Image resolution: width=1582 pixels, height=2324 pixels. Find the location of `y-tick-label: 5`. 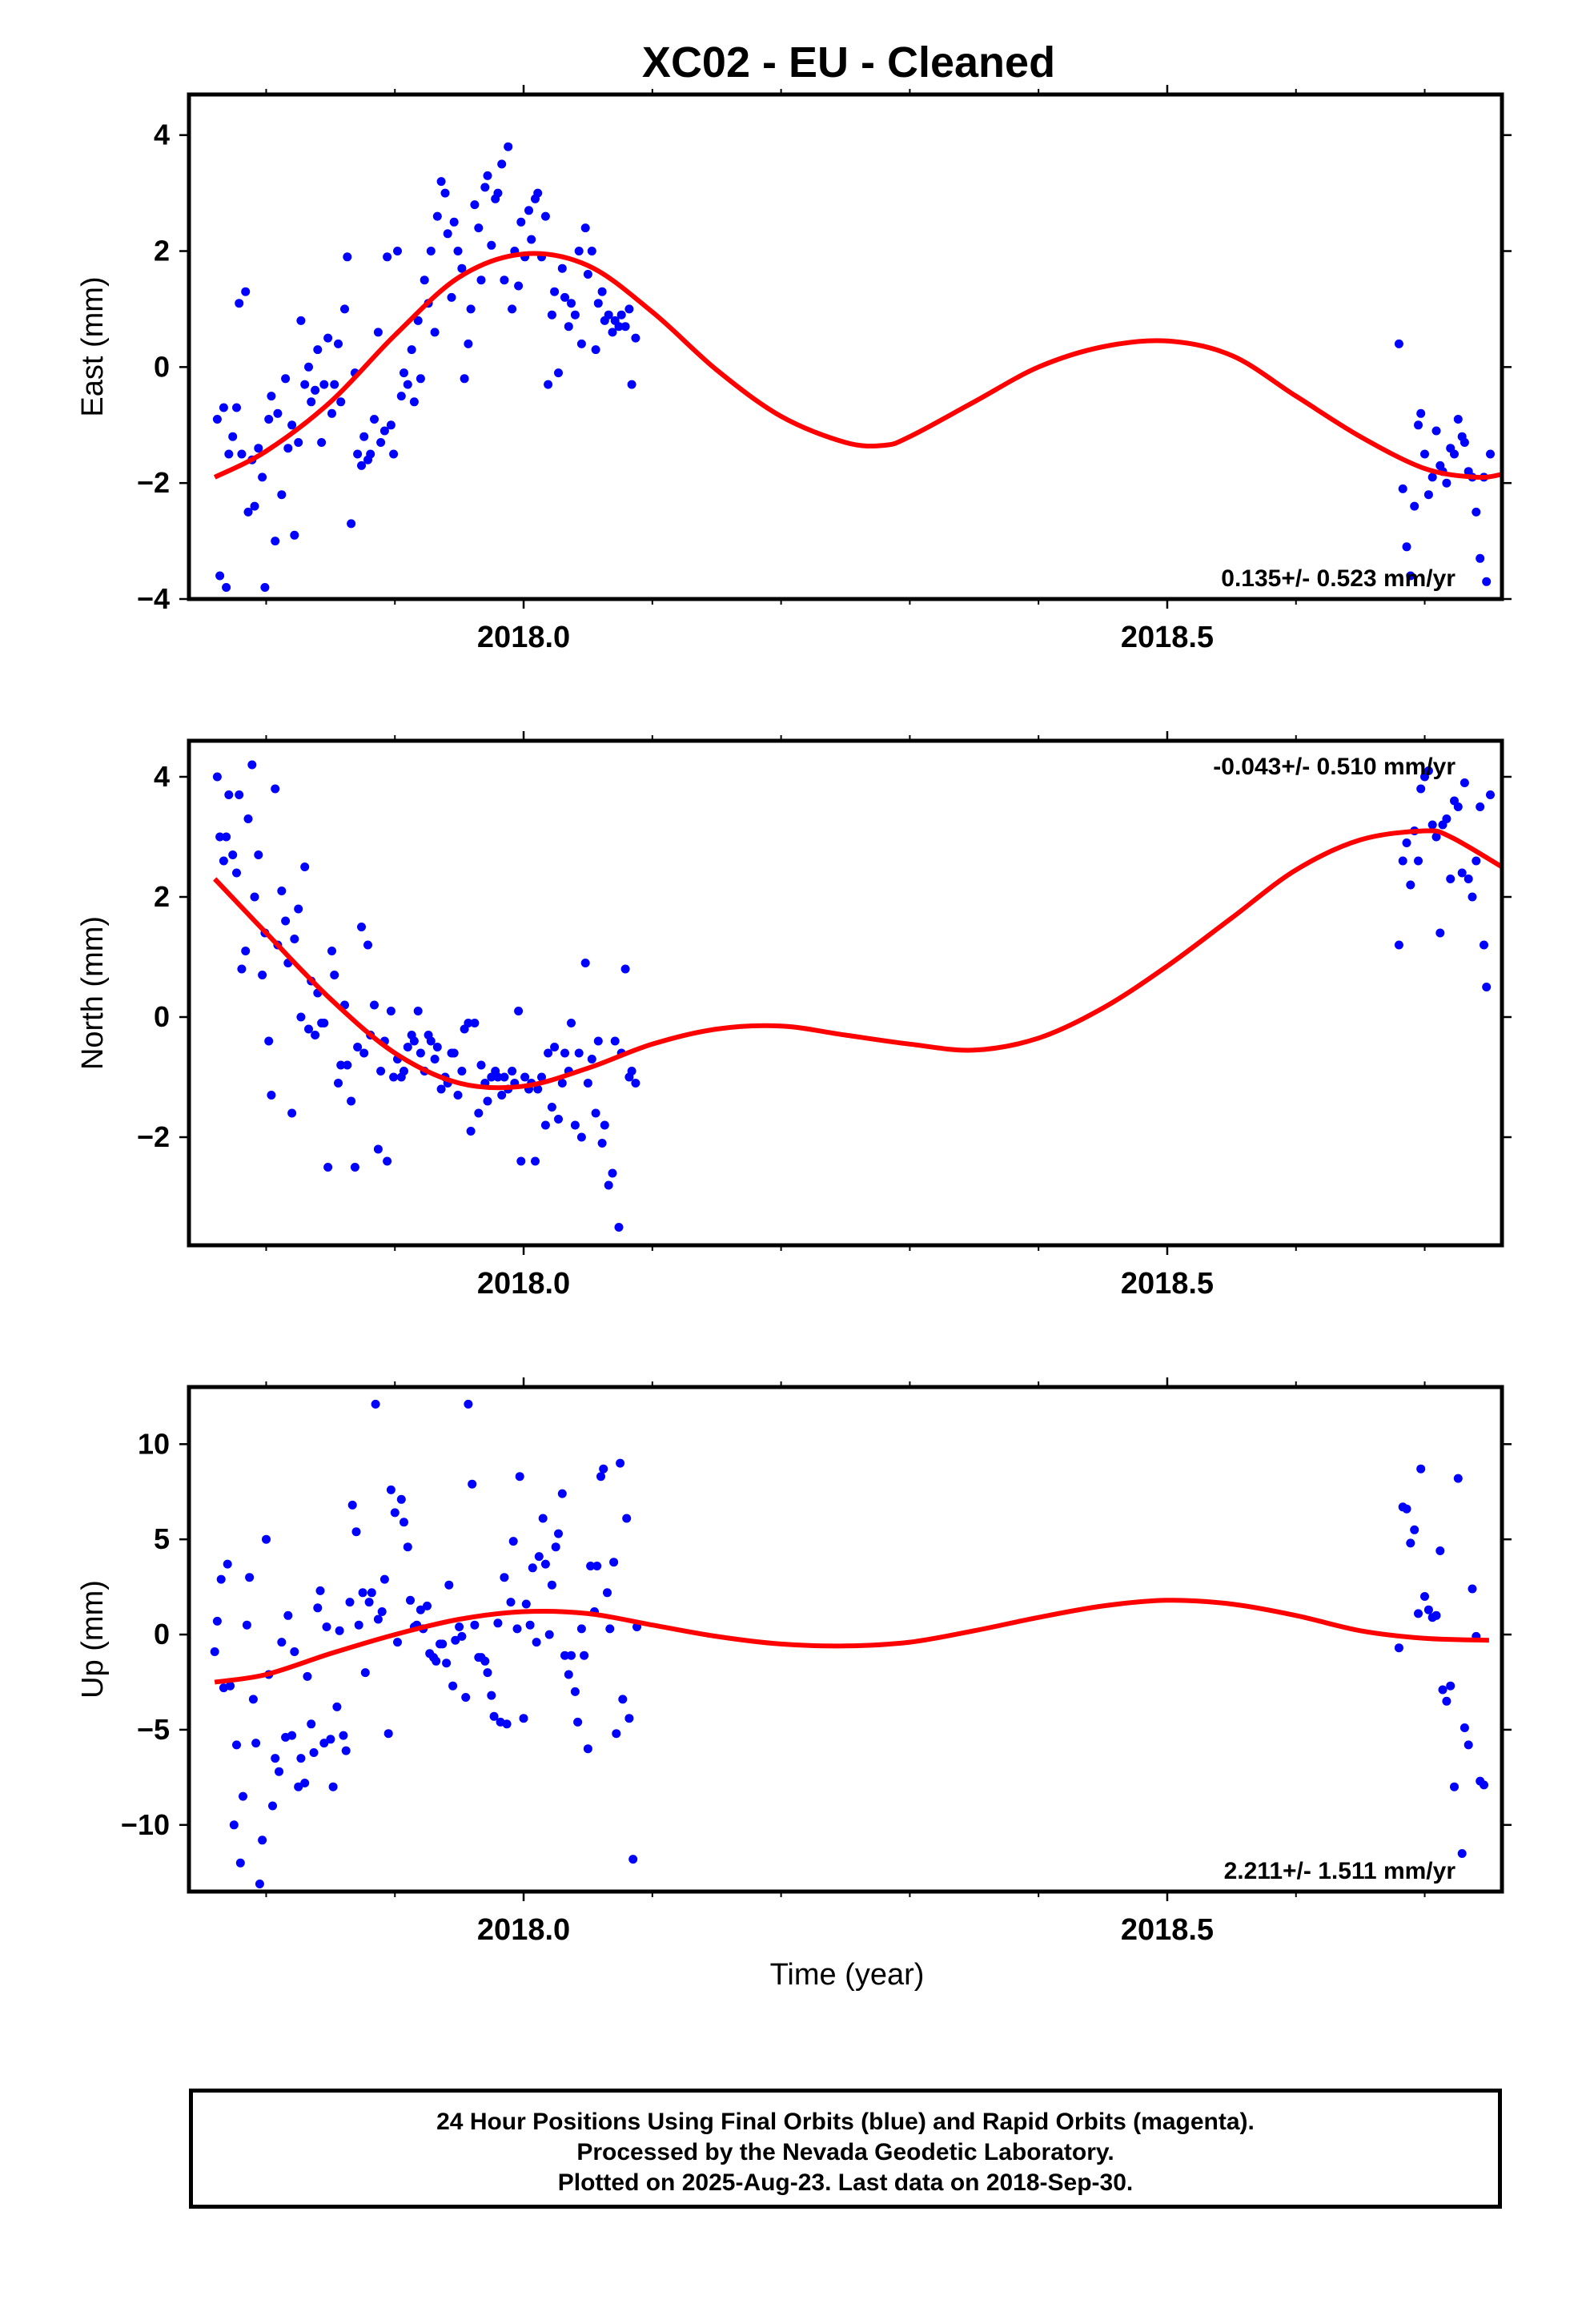

y-tick-label: 5 is located at coordinates (162, 1538).